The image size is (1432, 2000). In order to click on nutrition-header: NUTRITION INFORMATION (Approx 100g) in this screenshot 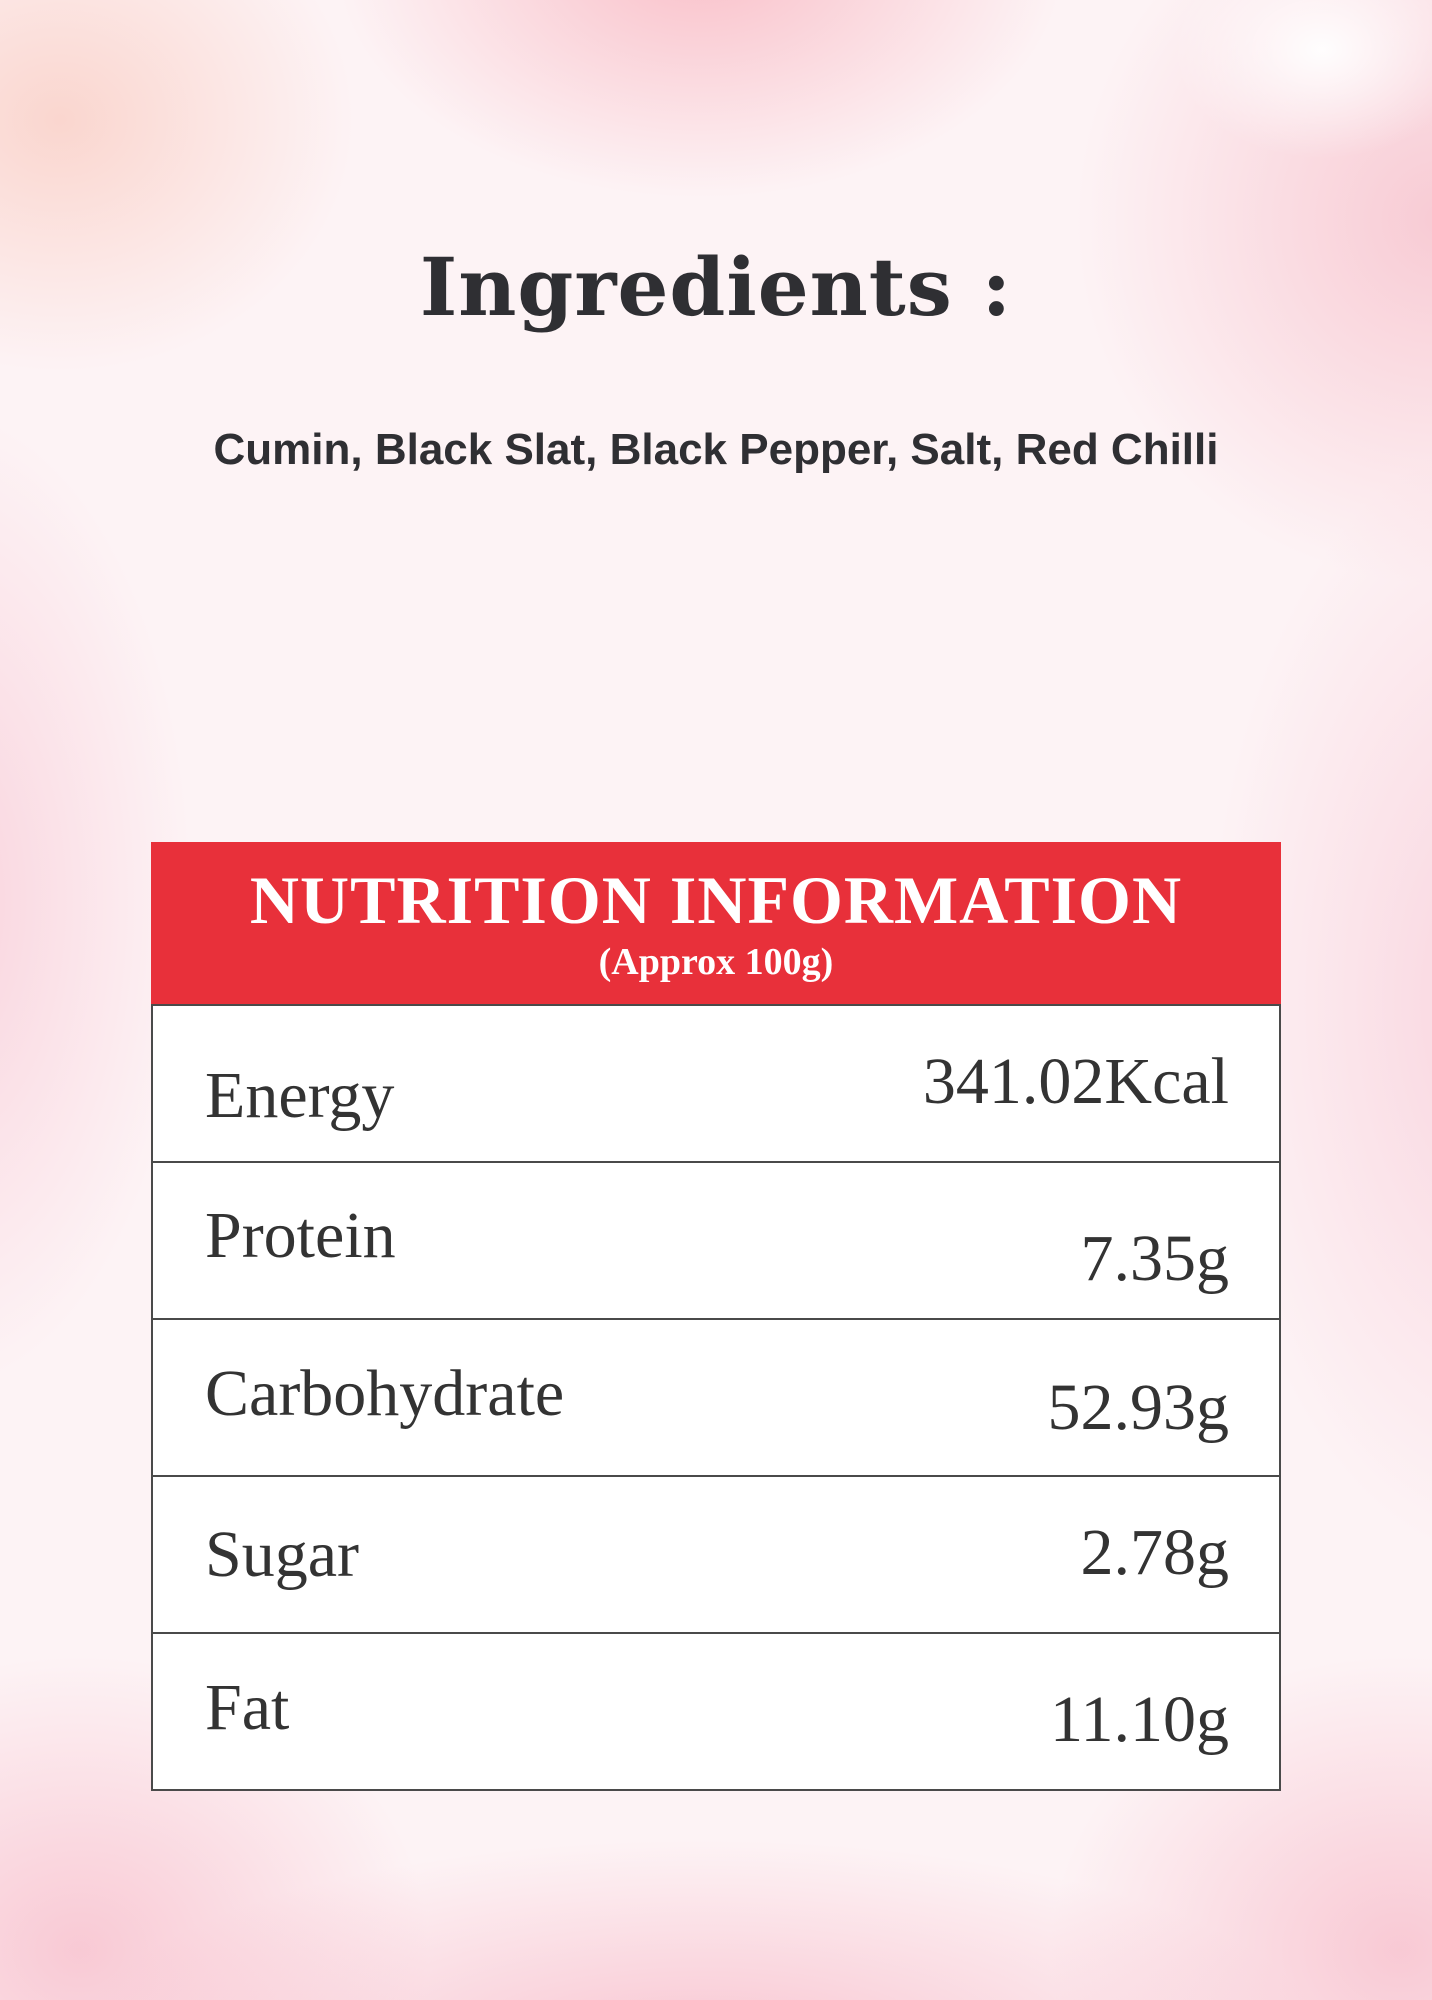, I will do `click(716, 924)`.